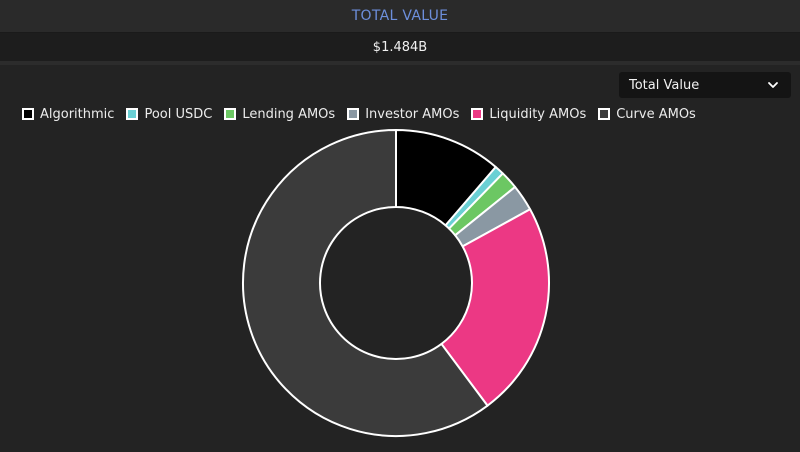 The image size is (800, 452). I want to click on legend-label: Curve AMOs, so click(656, 114).